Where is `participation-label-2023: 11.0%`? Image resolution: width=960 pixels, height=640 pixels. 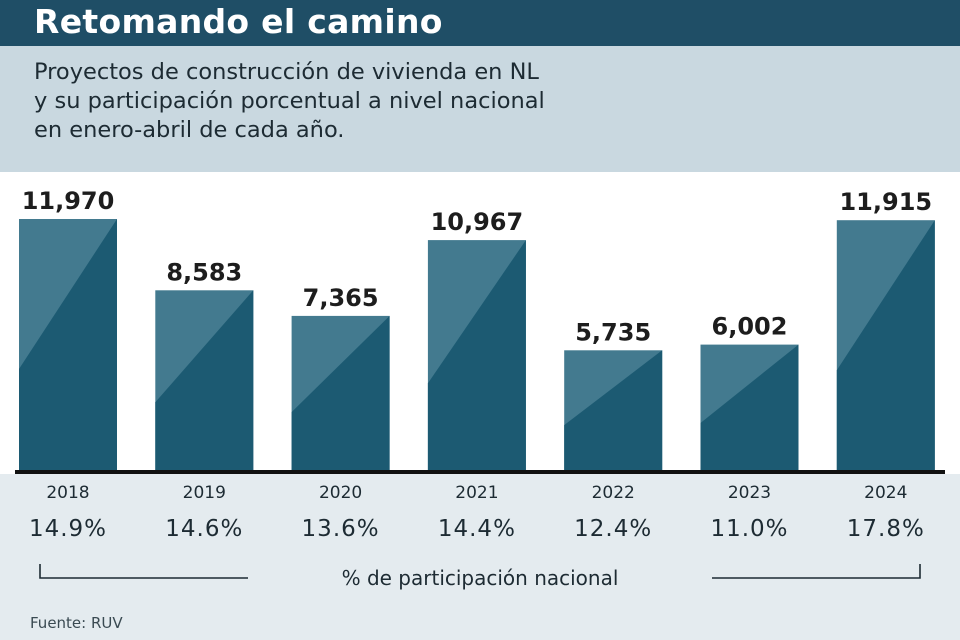
participation-label-2023: 11.0% is located at coordinates (749, 529).